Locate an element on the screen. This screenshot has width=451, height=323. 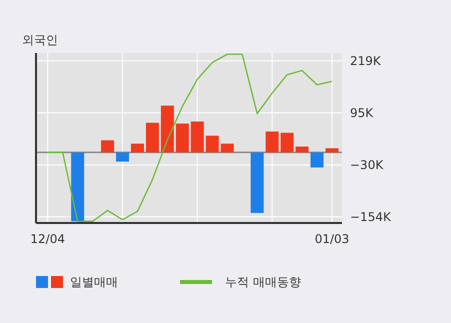
legend-label: 누적 매매동향 is located at coordinates (263, 282).